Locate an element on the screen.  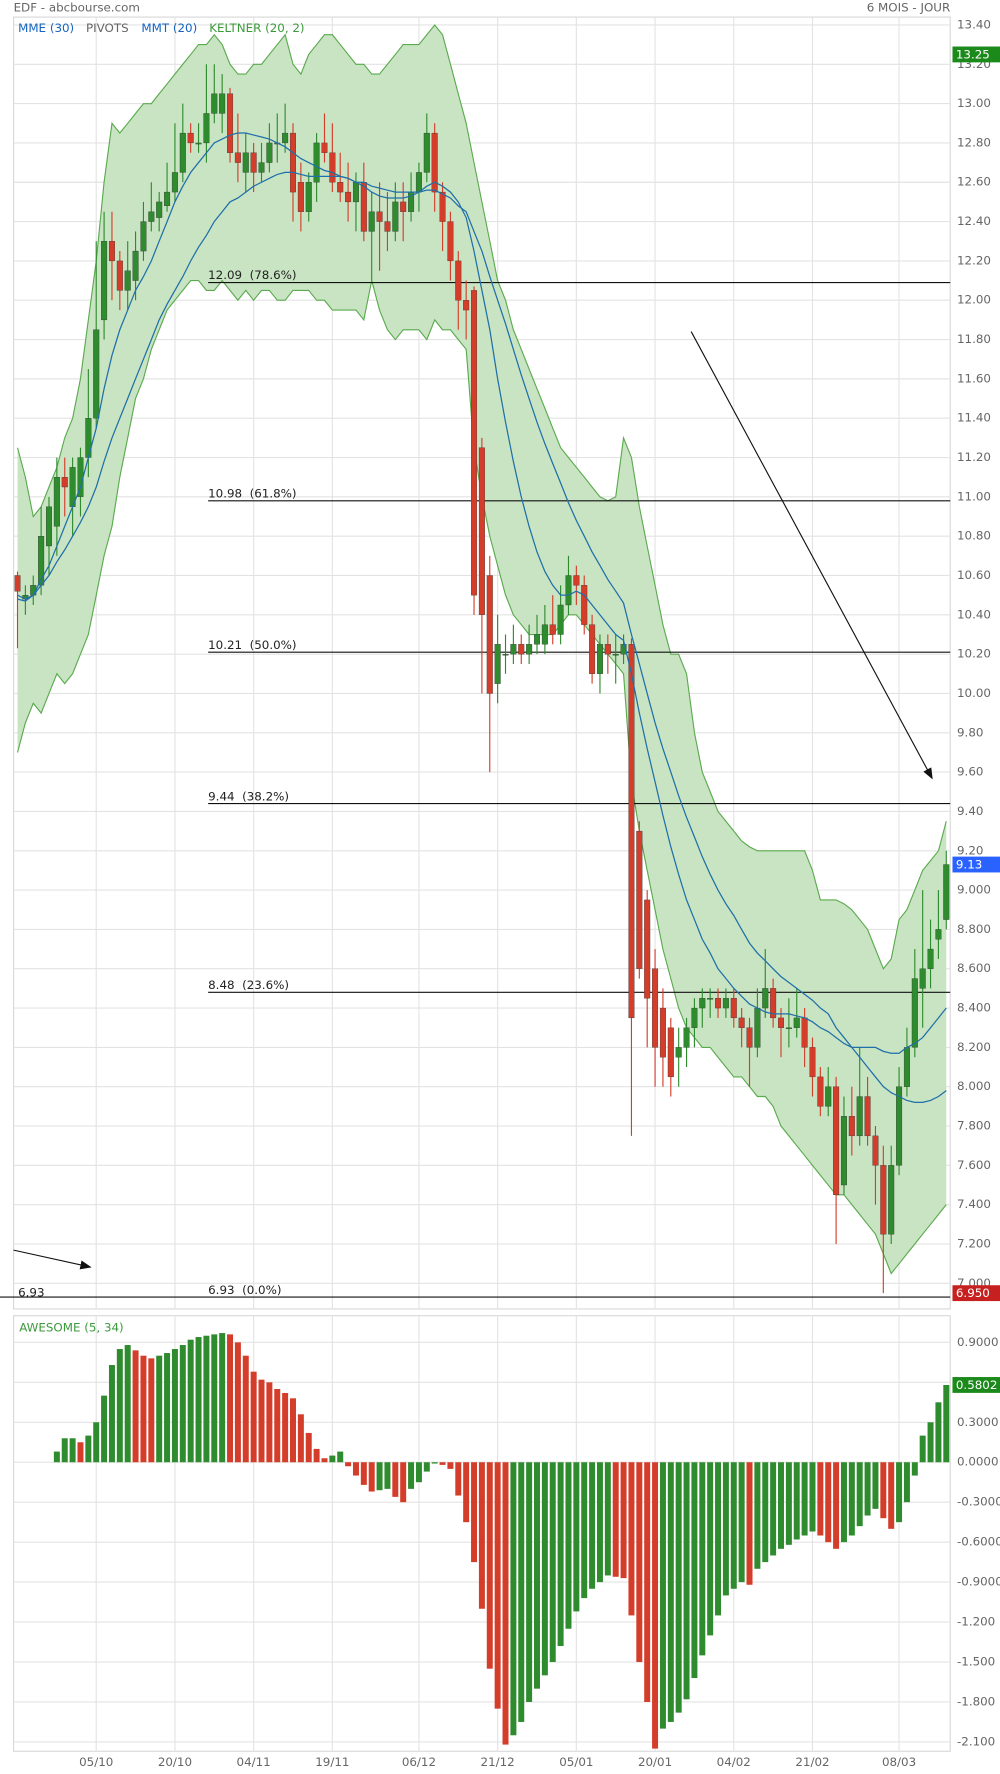
x-tick-label: 04/11 is located at coordinates (254, 1762).